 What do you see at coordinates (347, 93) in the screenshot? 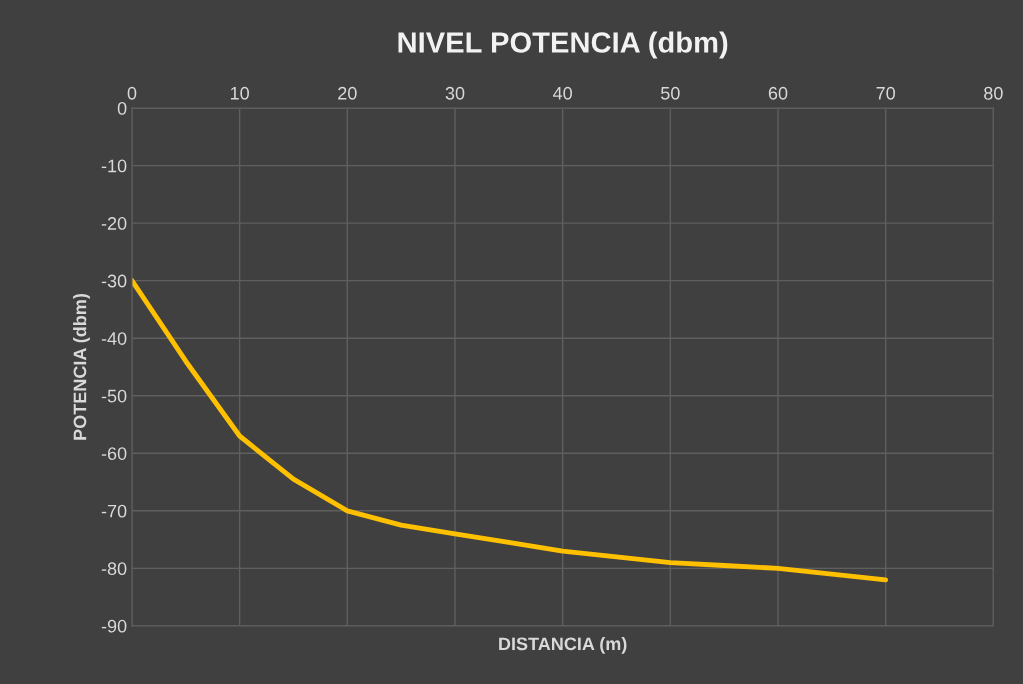
I see `x-tick-label: 20` at bounding box center [347, 93].